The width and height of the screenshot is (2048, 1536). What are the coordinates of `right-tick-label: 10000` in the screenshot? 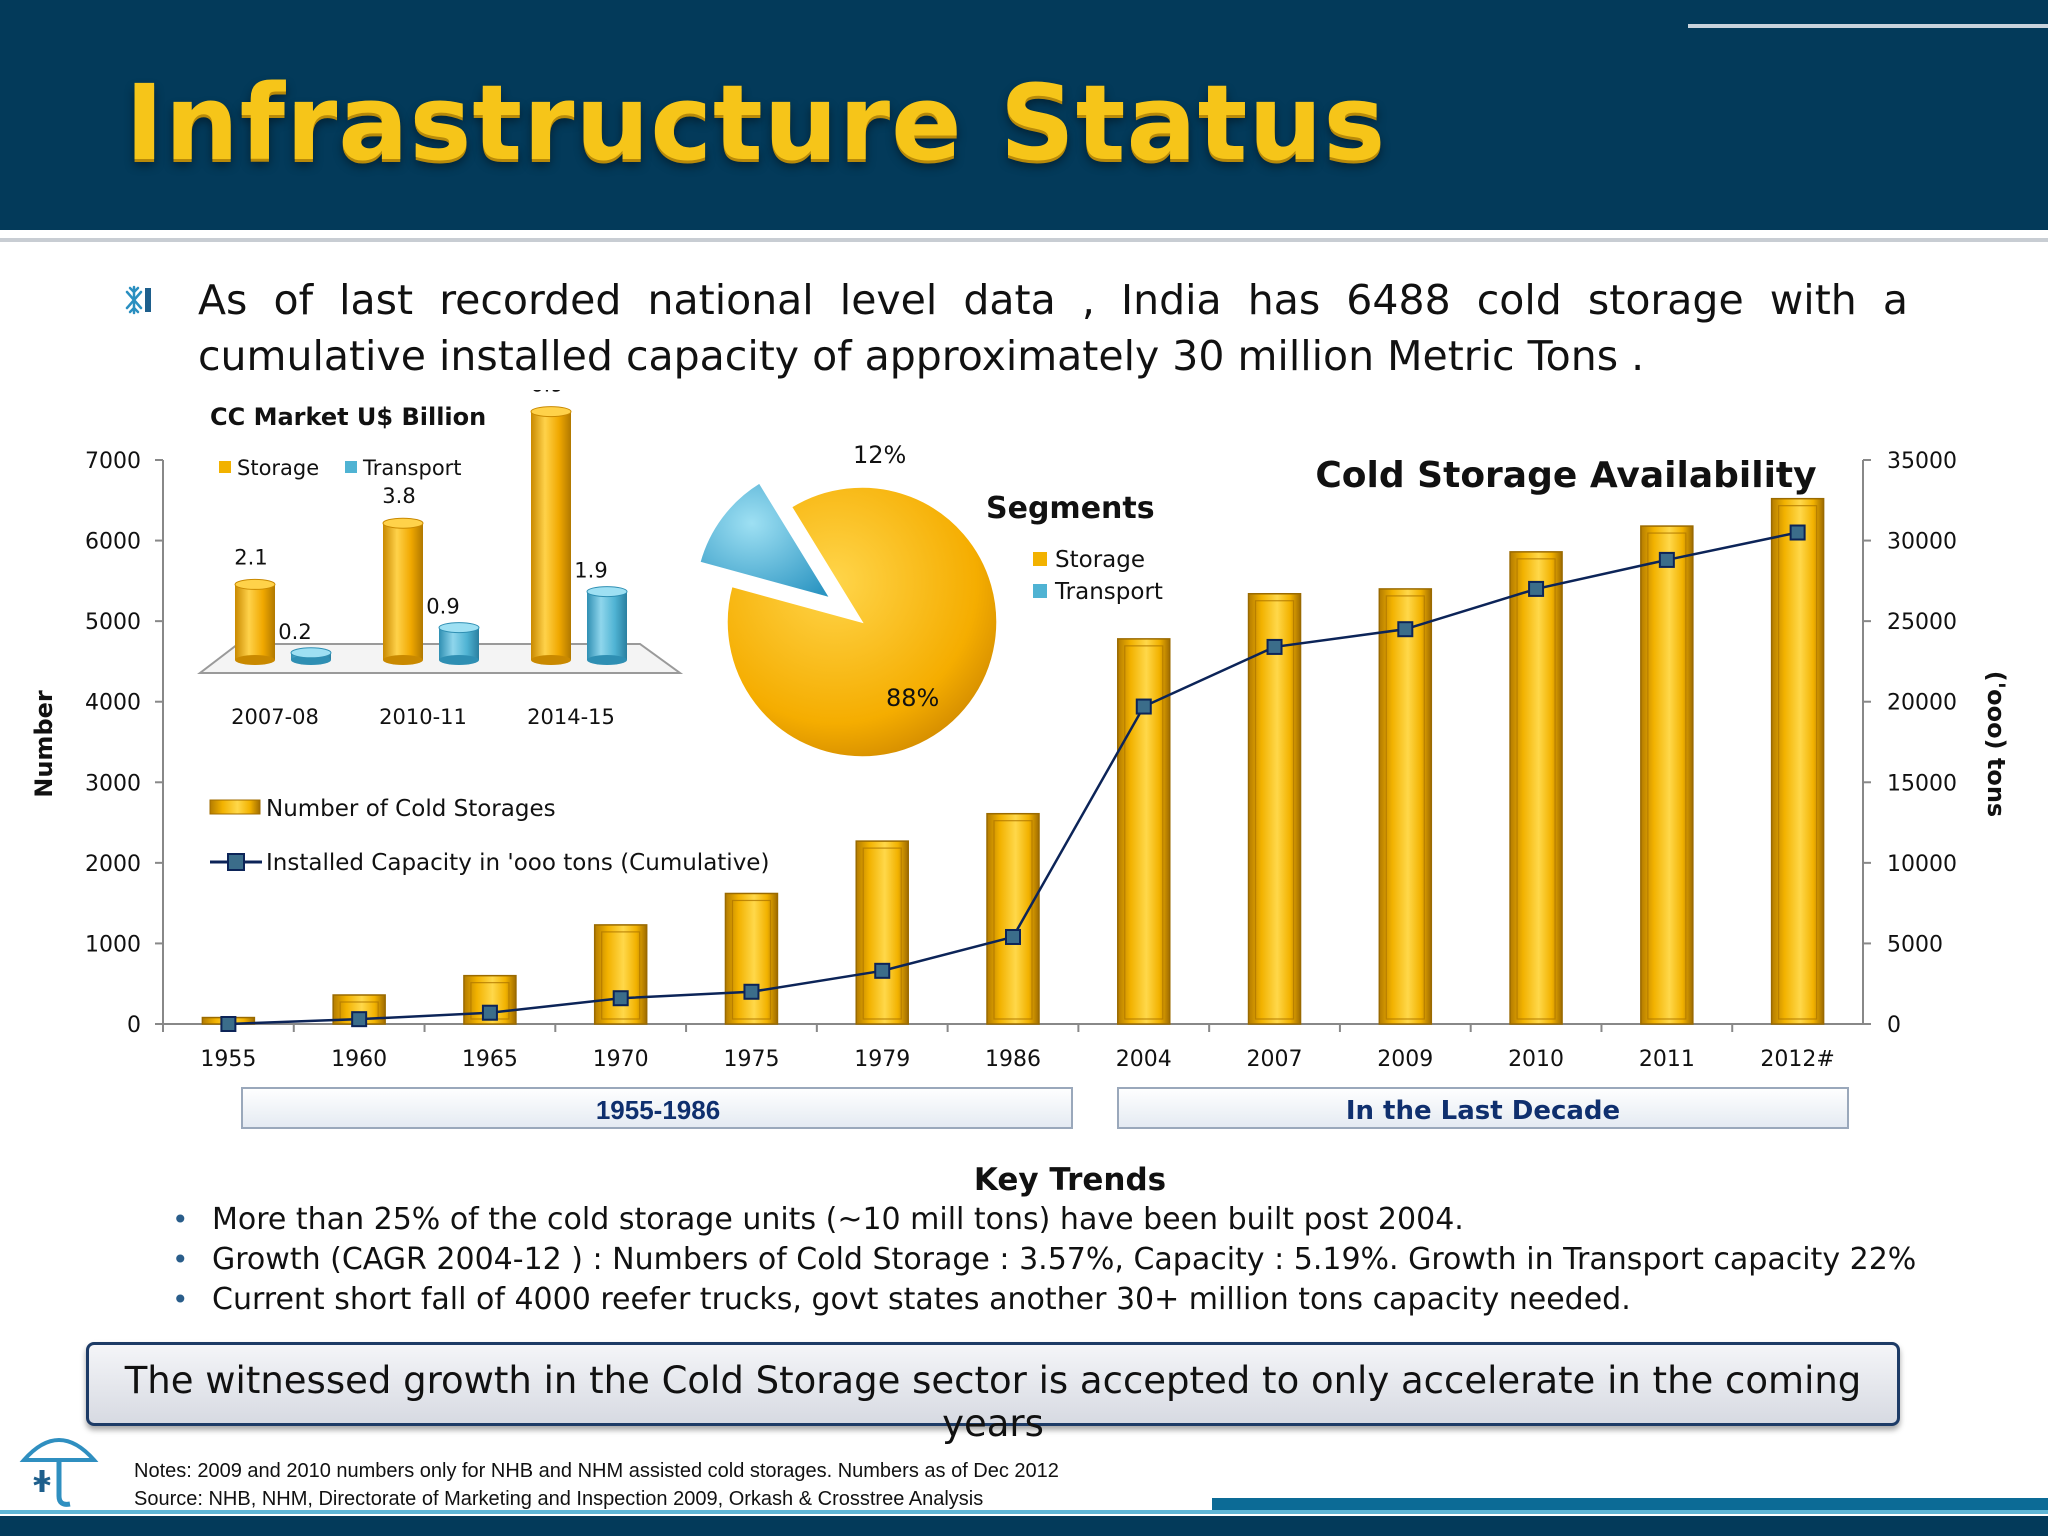 It's located at (1922, 864).